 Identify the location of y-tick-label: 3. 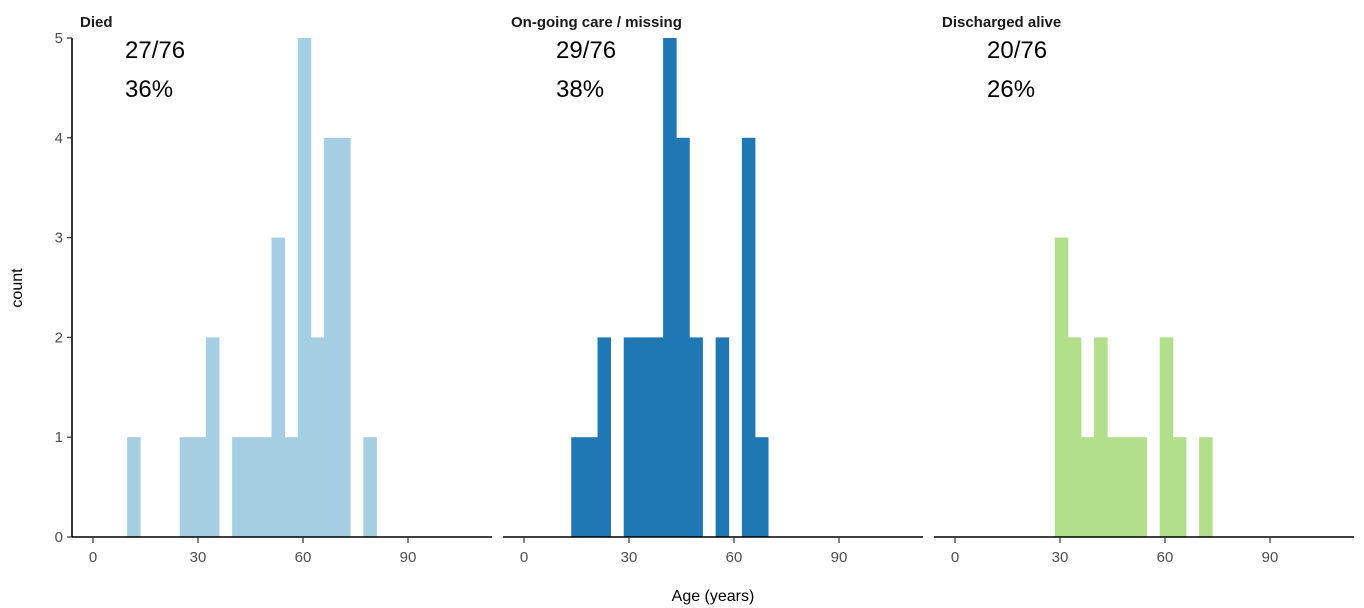
(59, 238).